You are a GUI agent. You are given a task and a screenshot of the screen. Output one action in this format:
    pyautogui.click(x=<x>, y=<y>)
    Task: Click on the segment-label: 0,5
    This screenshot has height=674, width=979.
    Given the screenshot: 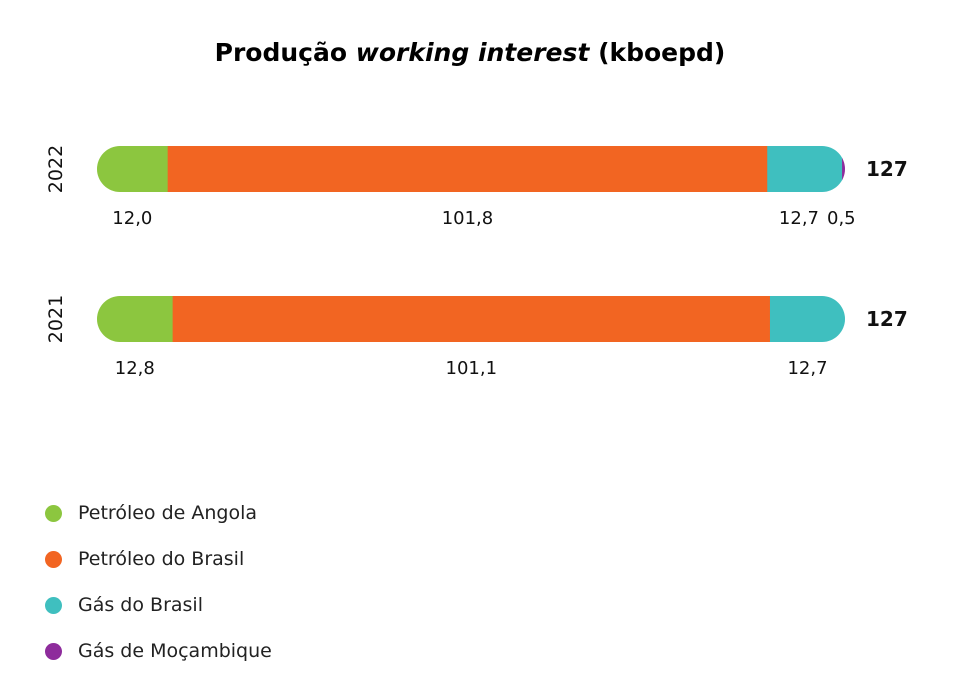 What is the action you would take?
    pyautogui.click(x=841, y=218)
    